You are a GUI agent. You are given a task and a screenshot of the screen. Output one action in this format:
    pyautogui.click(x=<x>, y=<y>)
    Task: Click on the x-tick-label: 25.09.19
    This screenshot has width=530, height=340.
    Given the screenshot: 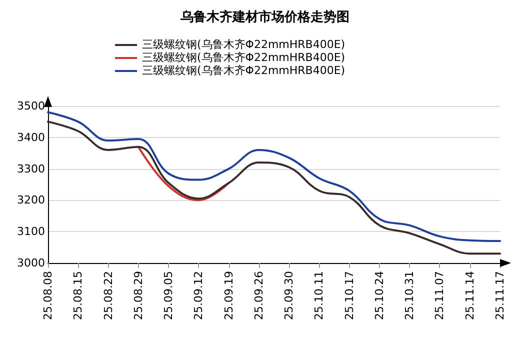 What is the action you would take?
    pyautogui.click(x=229, y=295)
    